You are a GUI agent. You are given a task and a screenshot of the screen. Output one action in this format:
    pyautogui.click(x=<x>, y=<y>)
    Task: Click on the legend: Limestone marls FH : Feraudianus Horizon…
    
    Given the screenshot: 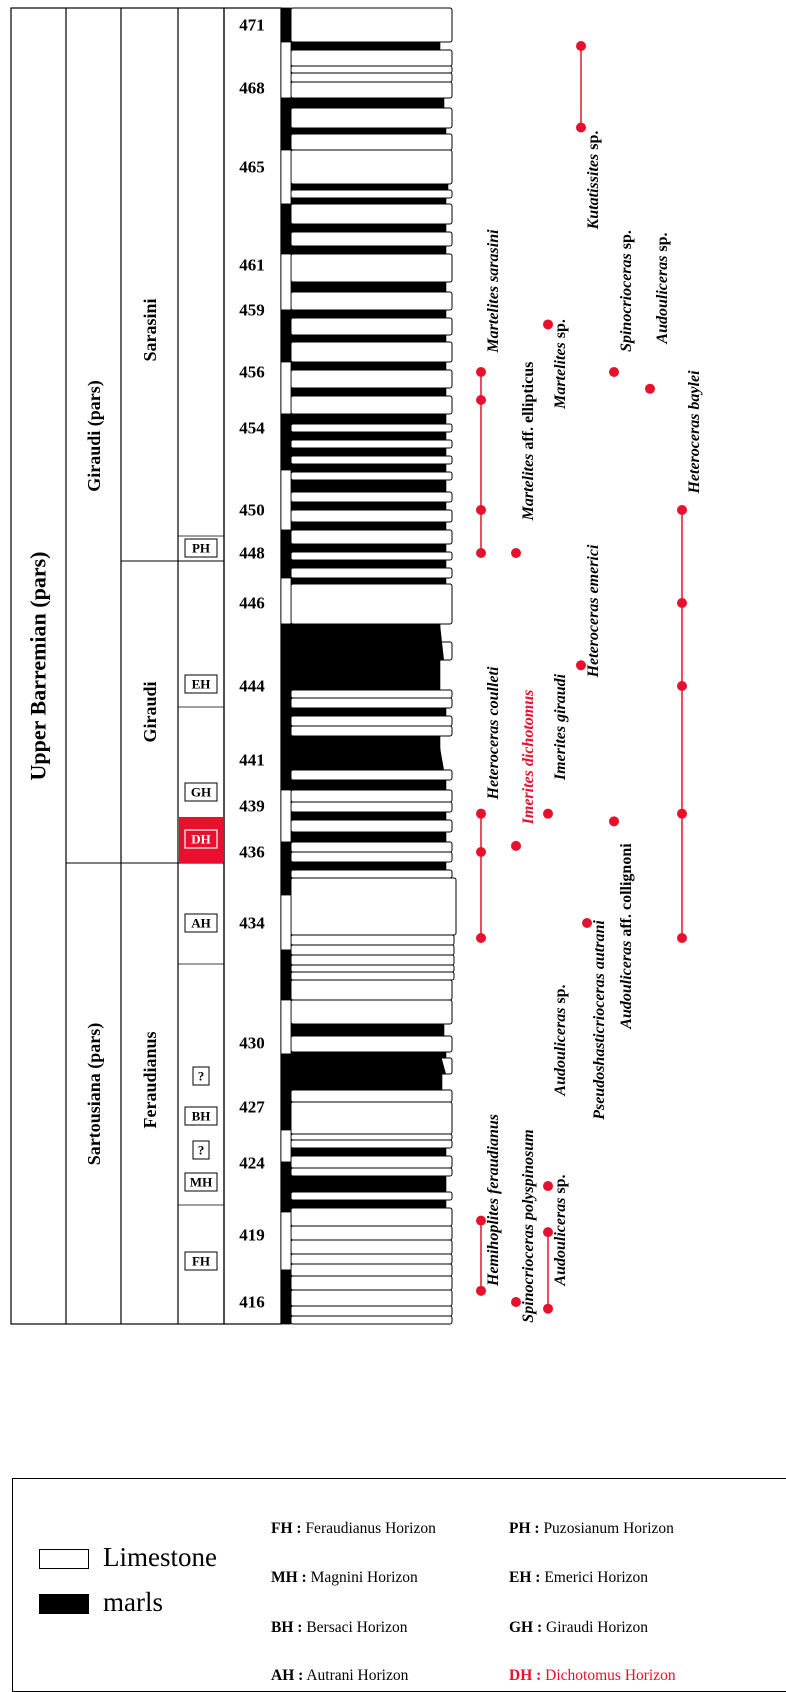 What is the action you would take?
    pyautogui.click(x=399, y=1585)
    